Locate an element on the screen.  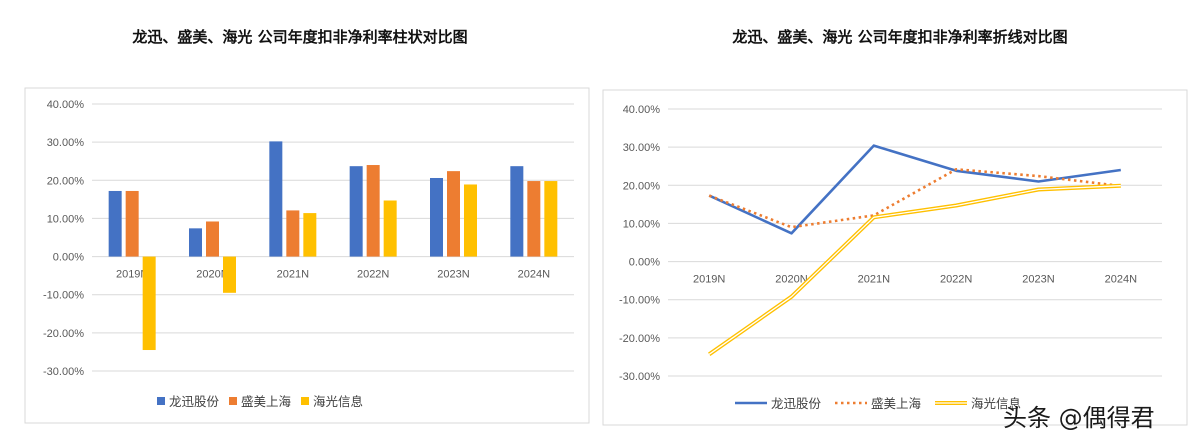
bar-legend-label: 龙迅股份 is located at coordinates (194, 401).